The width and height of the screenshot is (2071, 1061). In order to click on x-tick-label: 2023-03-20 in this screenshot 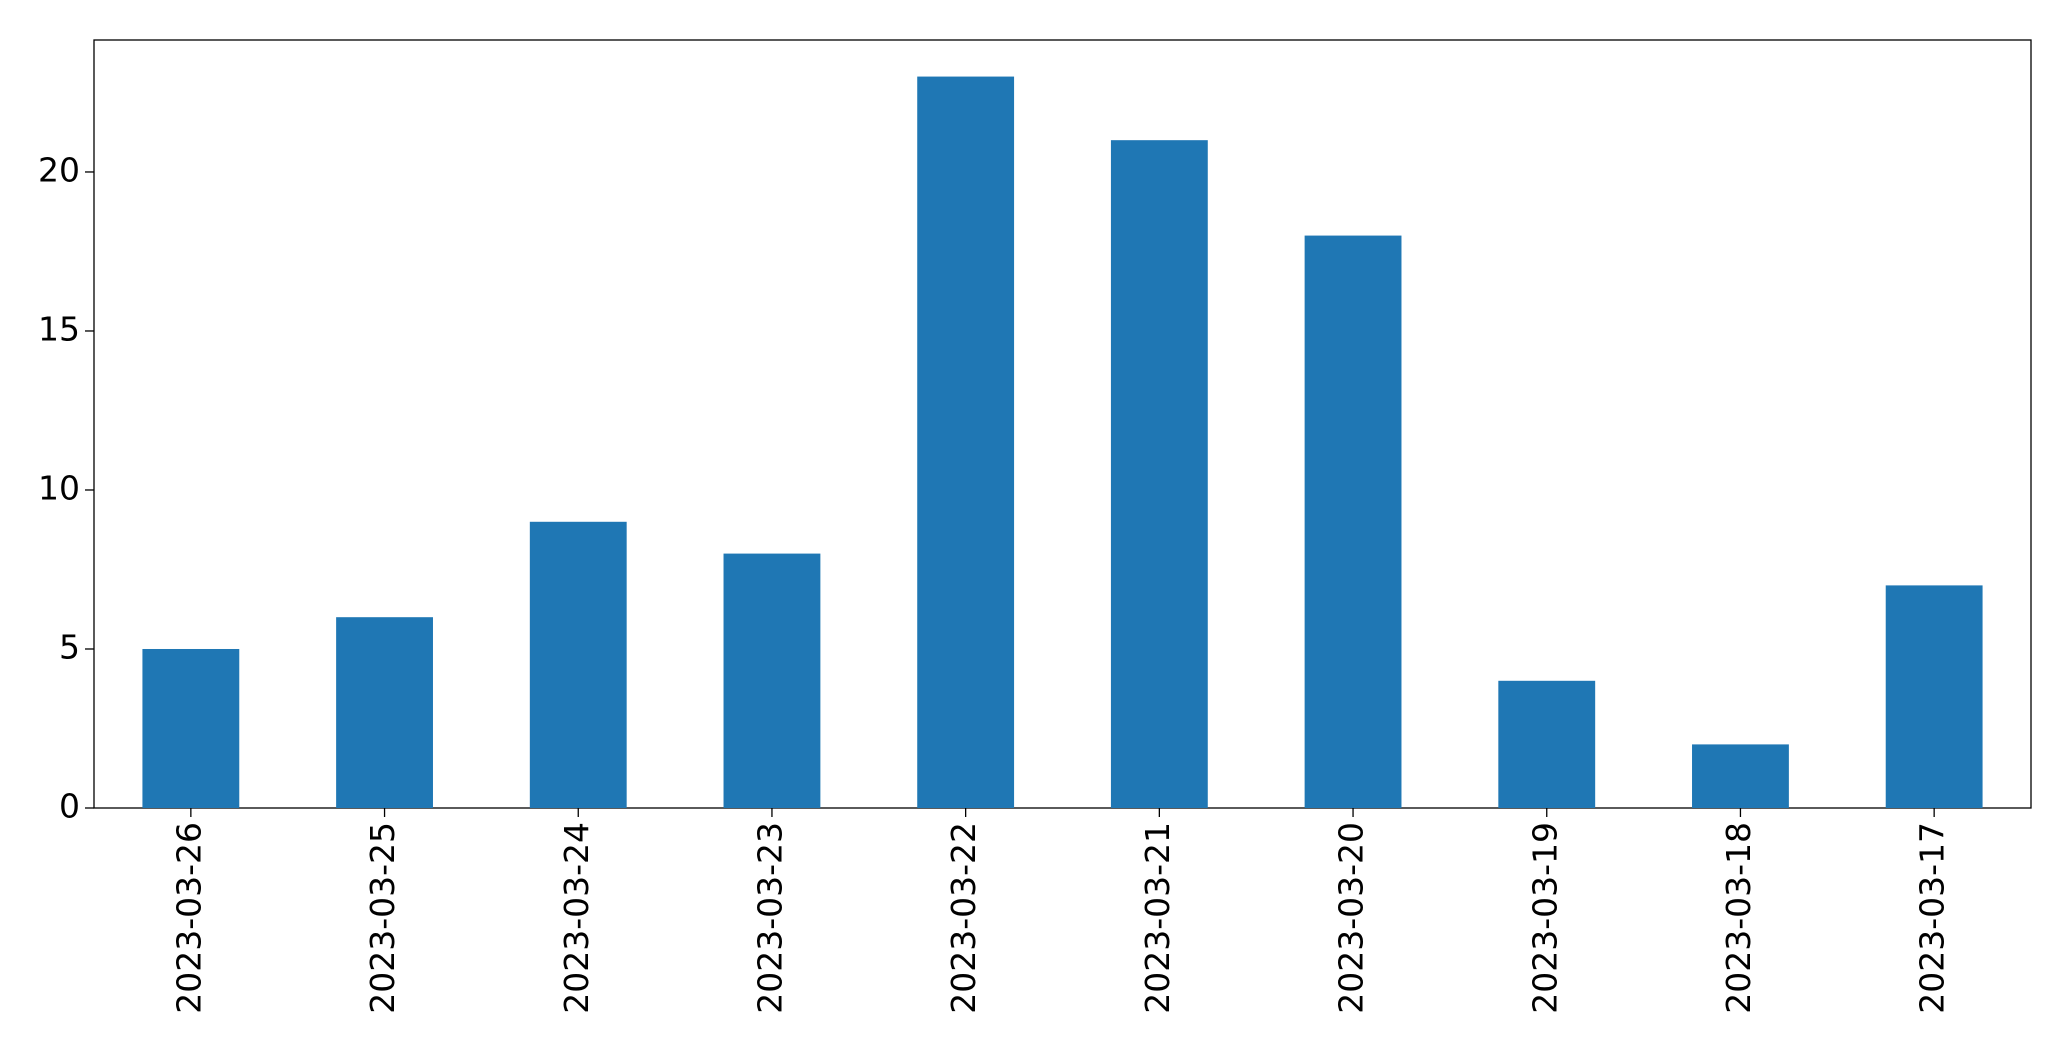, I will do `click(1351, 918)`.